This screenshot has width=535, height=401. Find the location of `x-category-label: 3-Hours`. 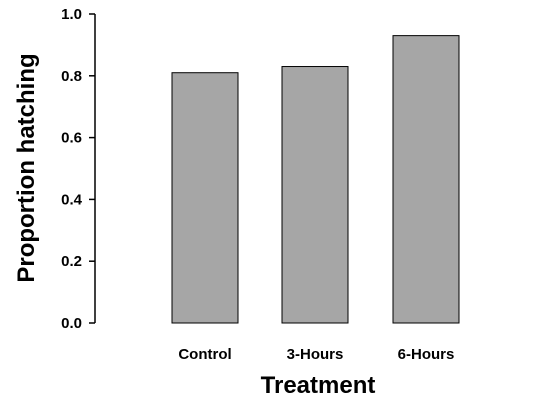

x-category-label: 3-Hours is located at coordinates (315, 354).